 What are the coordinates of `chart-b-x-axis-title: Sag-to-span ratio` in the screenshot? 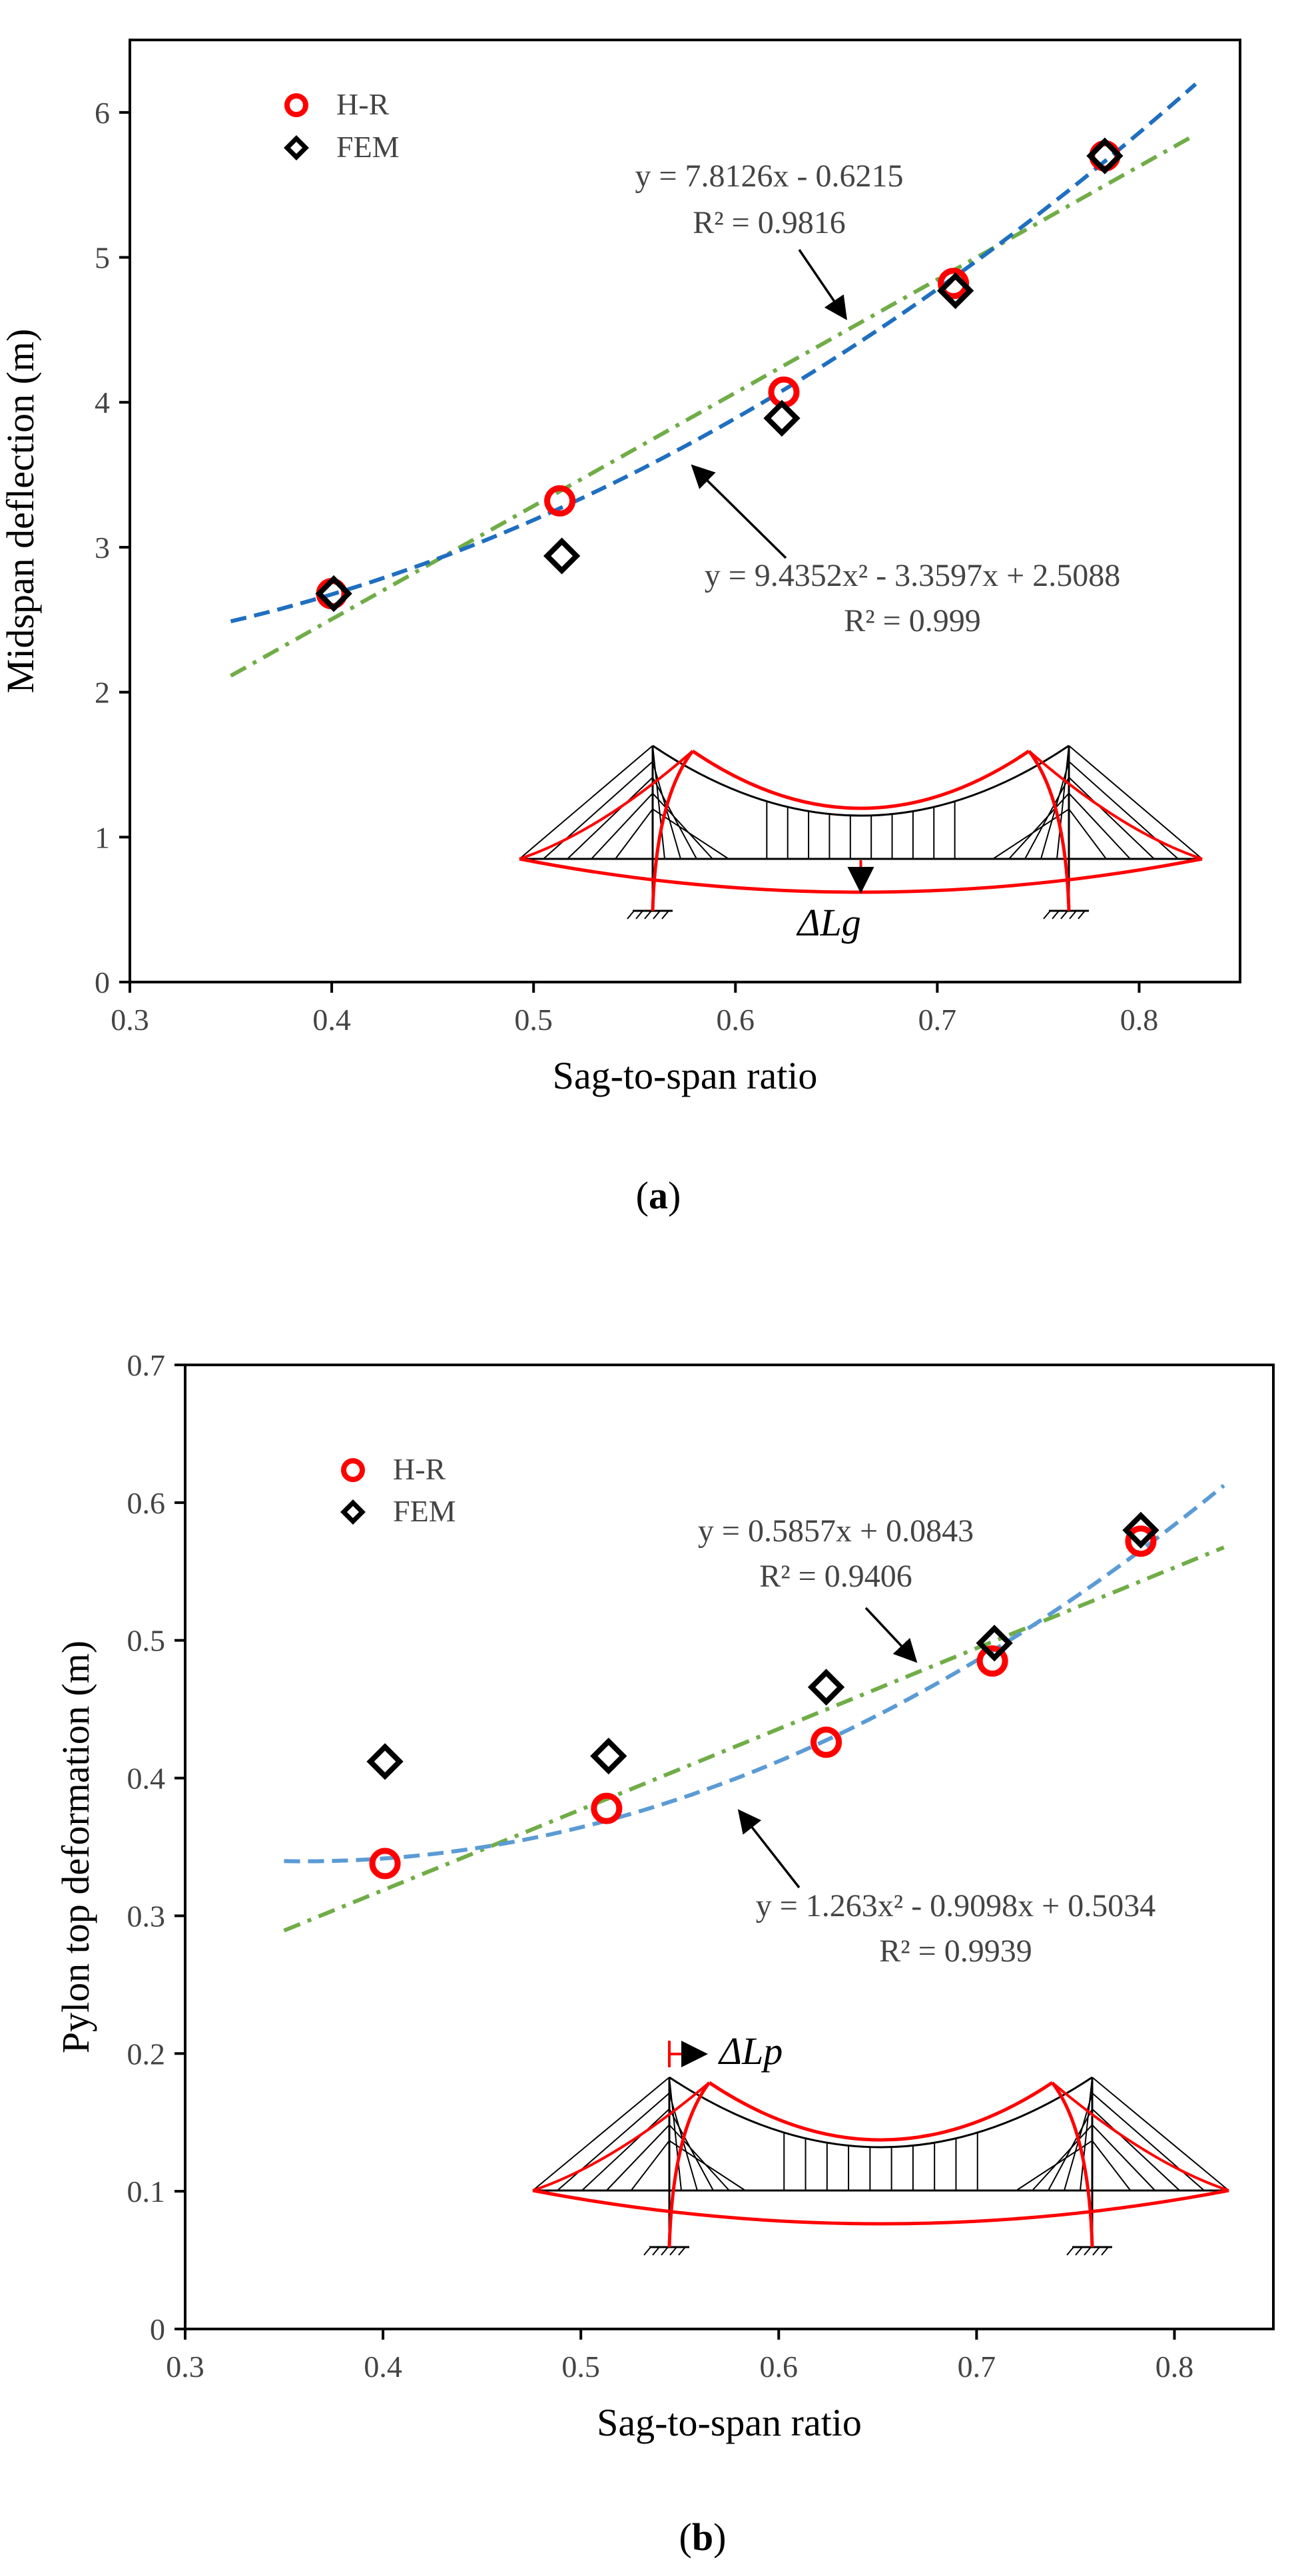 It's located at (730, 2423).